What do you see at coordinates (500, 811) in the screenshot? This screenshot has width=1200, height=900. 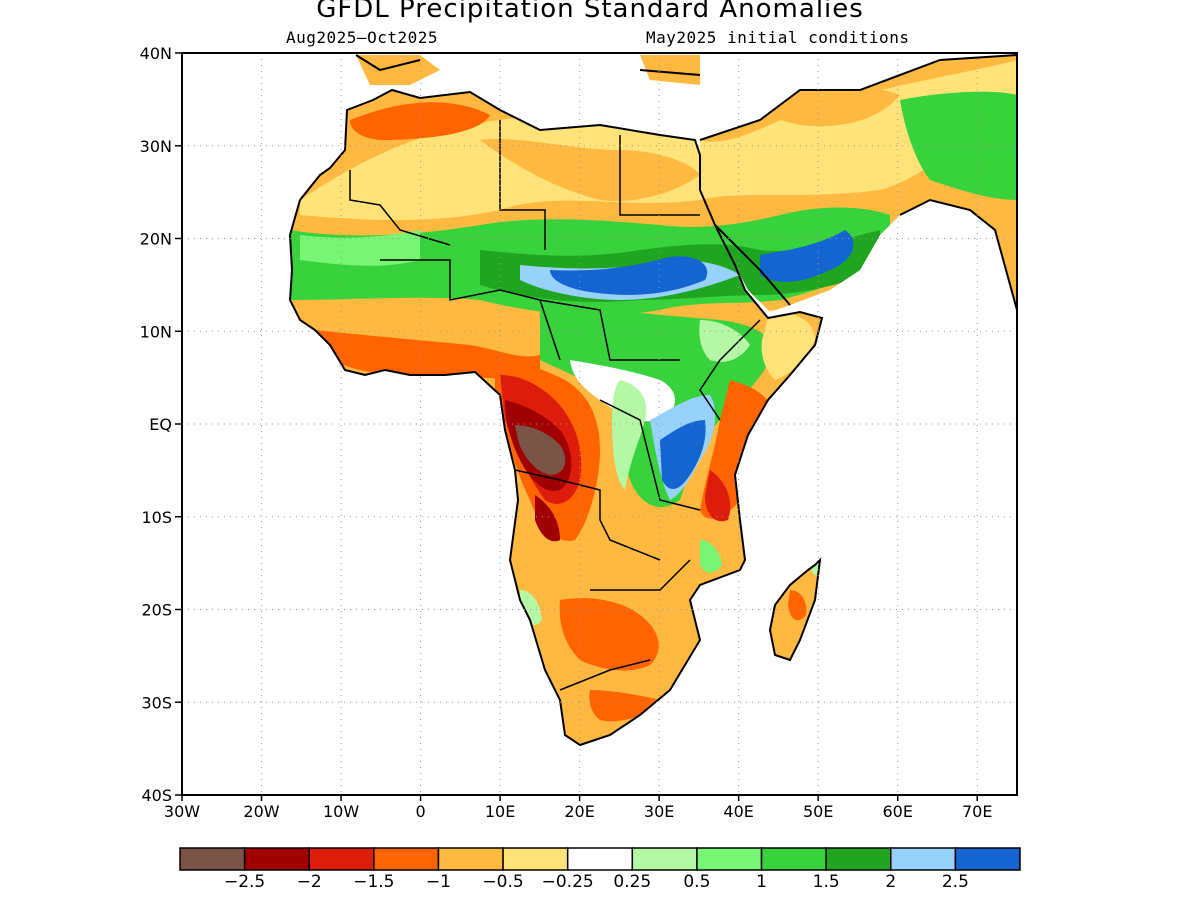 I see `lon-tick-label: 10E` at bounding box center [500, 811].